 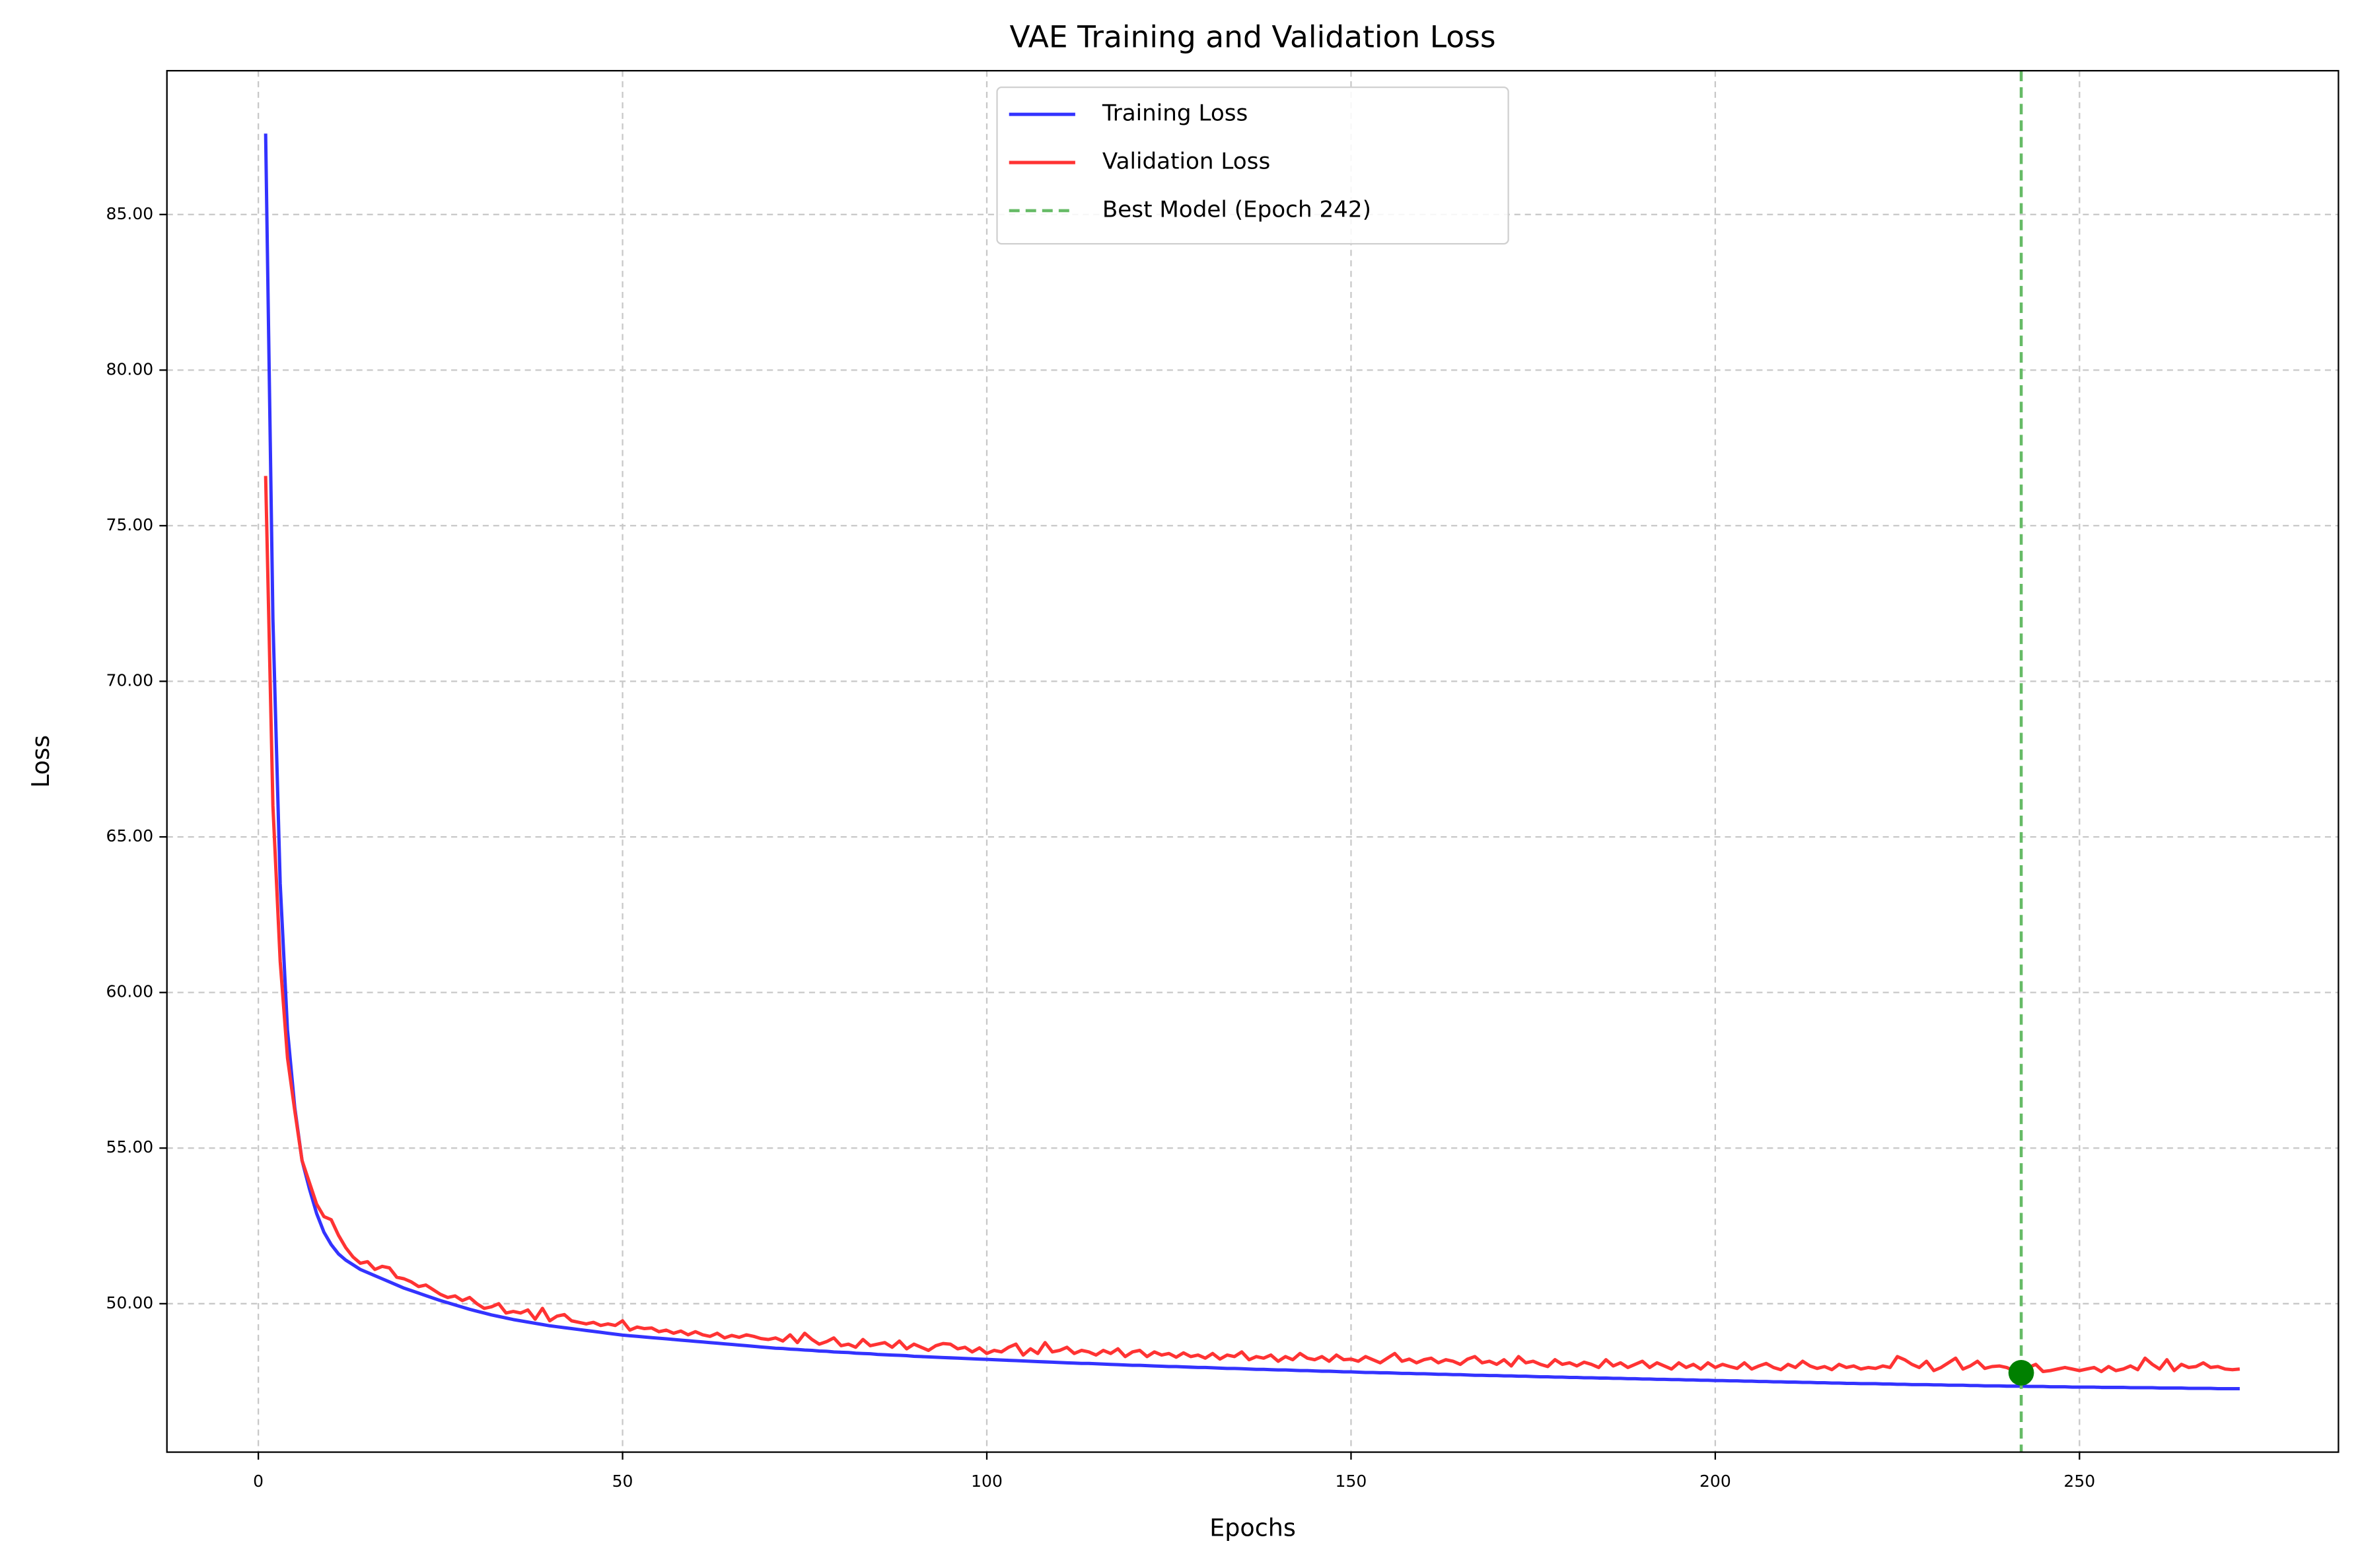 What do you see at coordinates (1186, 162) in the screenshot?
I see `legend-label: Validation Loss` at bounding box center [1186, 162].